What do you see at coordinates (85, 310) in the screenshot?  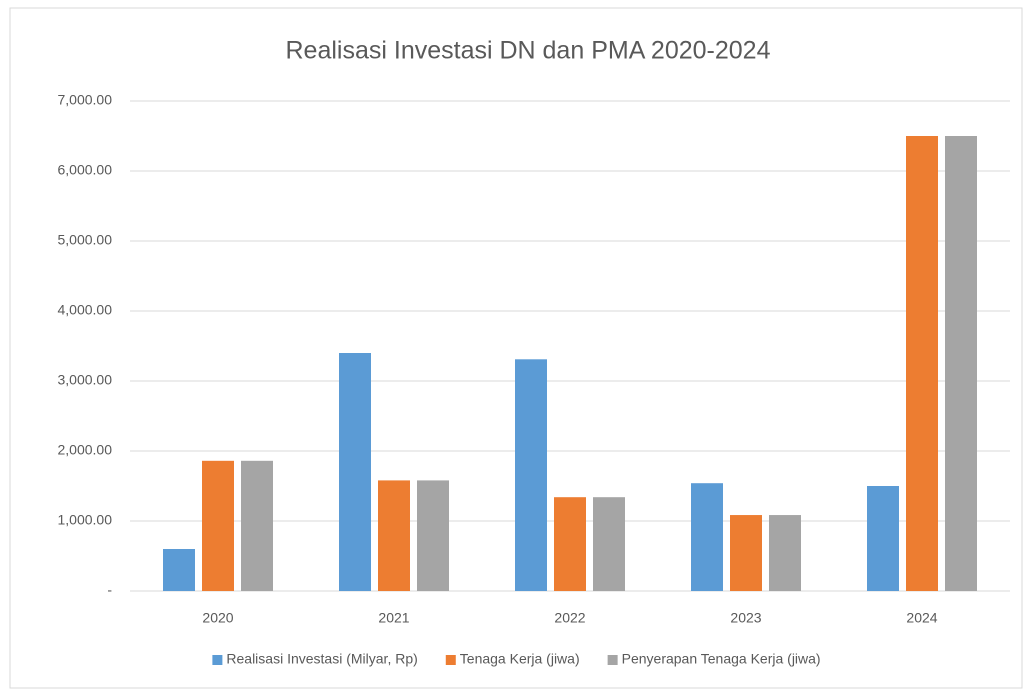 I see `y-tick-label: 4,000.00` at bounding box center [85, 310].